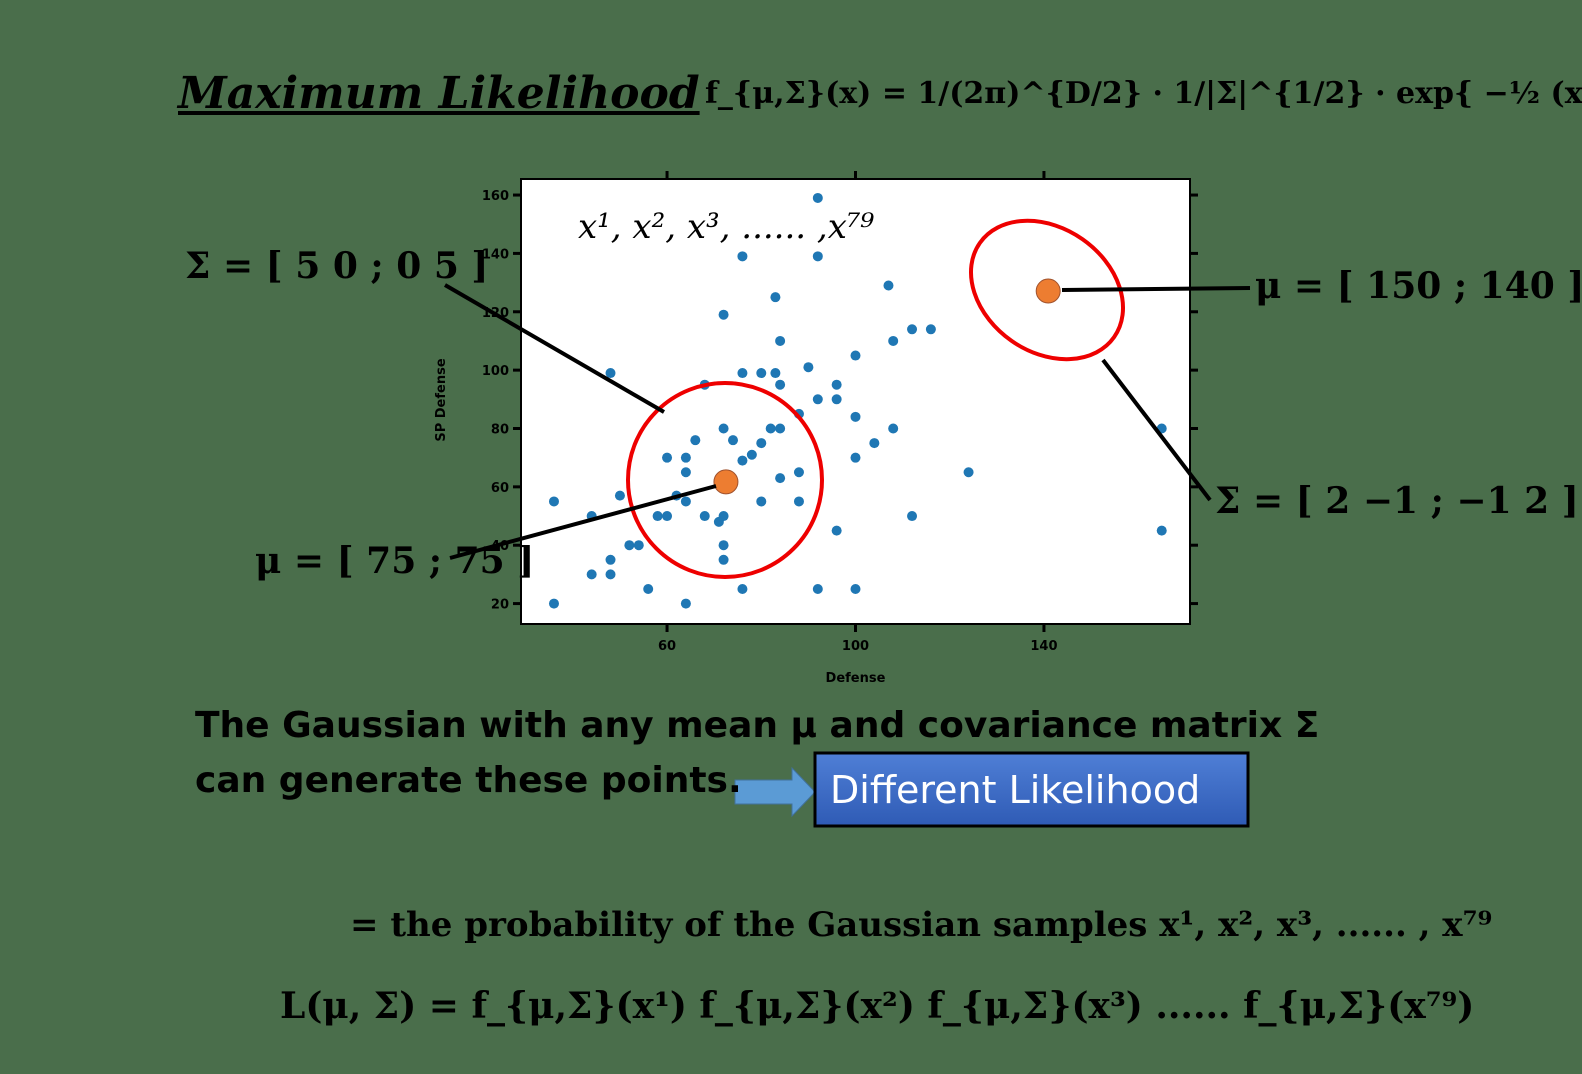 The image size is (1582, 1074). Describe the element at coordinates (395, 561) in the screenshot. I see `left-mu: μ = [ 75 ; 75 ]` at that location.